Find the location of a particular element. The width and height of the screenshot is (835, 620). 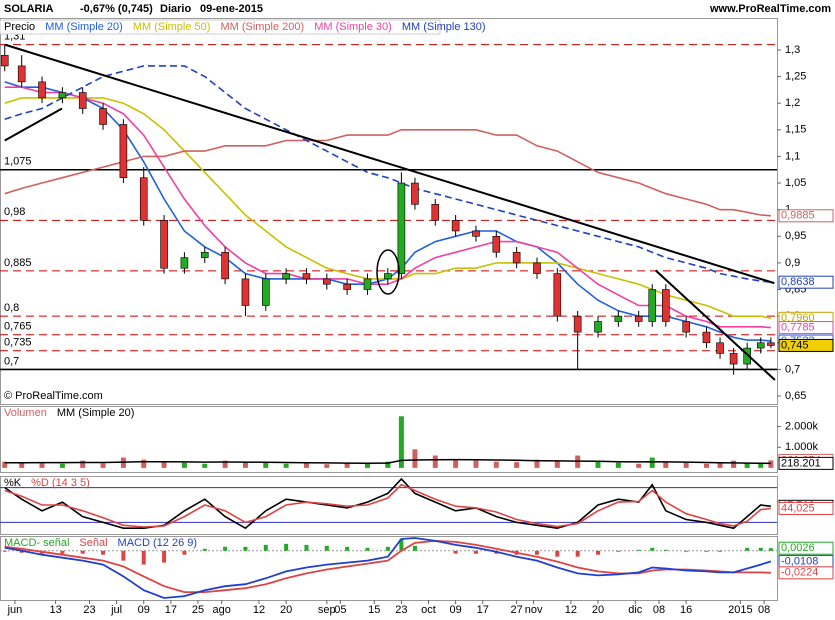

x-tick-label: sep is located at coordinates (327, 610).